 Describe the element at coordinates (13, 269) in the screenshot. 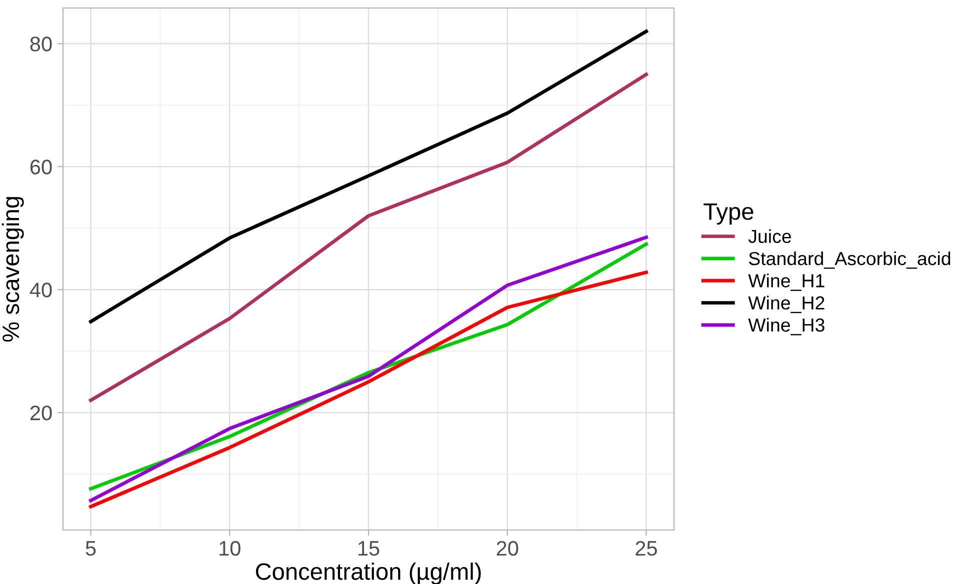

I see `y-axis-title: % scavenging` at that location.